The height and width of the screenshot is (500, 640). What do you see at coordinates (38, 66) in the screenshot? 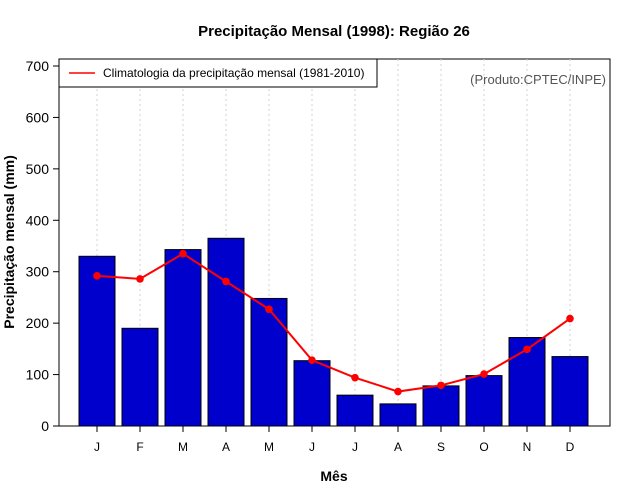
I see `y-tick-label: 700` at bounding box center [38, 66].